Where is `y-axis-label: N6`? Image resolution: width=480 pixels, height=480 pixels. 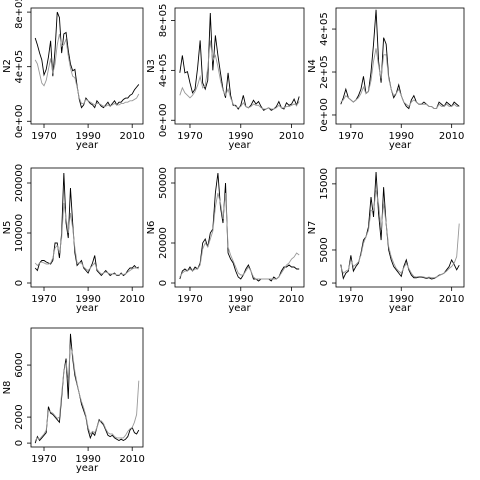
y-axis-label: N6 is located at coordinates (151, 228).